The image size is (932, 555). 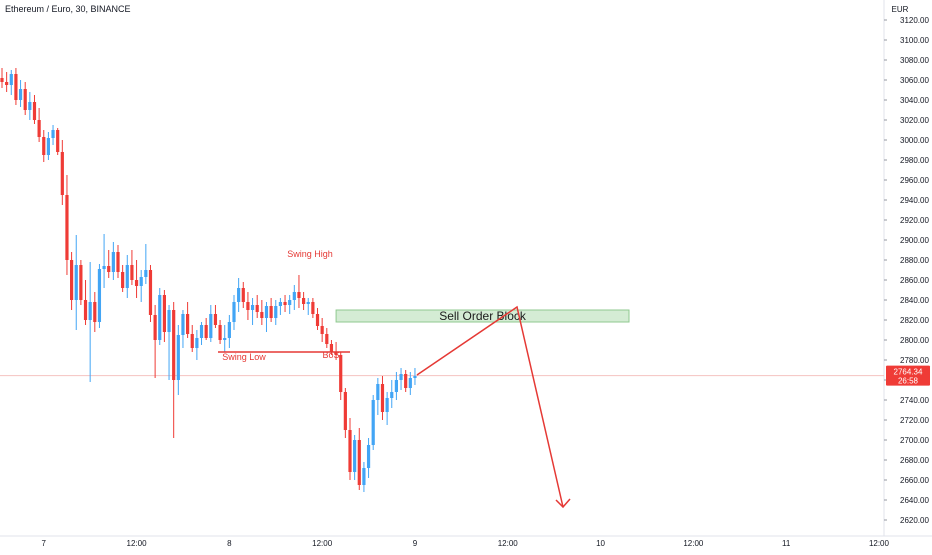 What do you see at coordinates (914, 480) in the screenshot?
I see `y-tick-label: 2660.00` at bounding box center [914, 480].